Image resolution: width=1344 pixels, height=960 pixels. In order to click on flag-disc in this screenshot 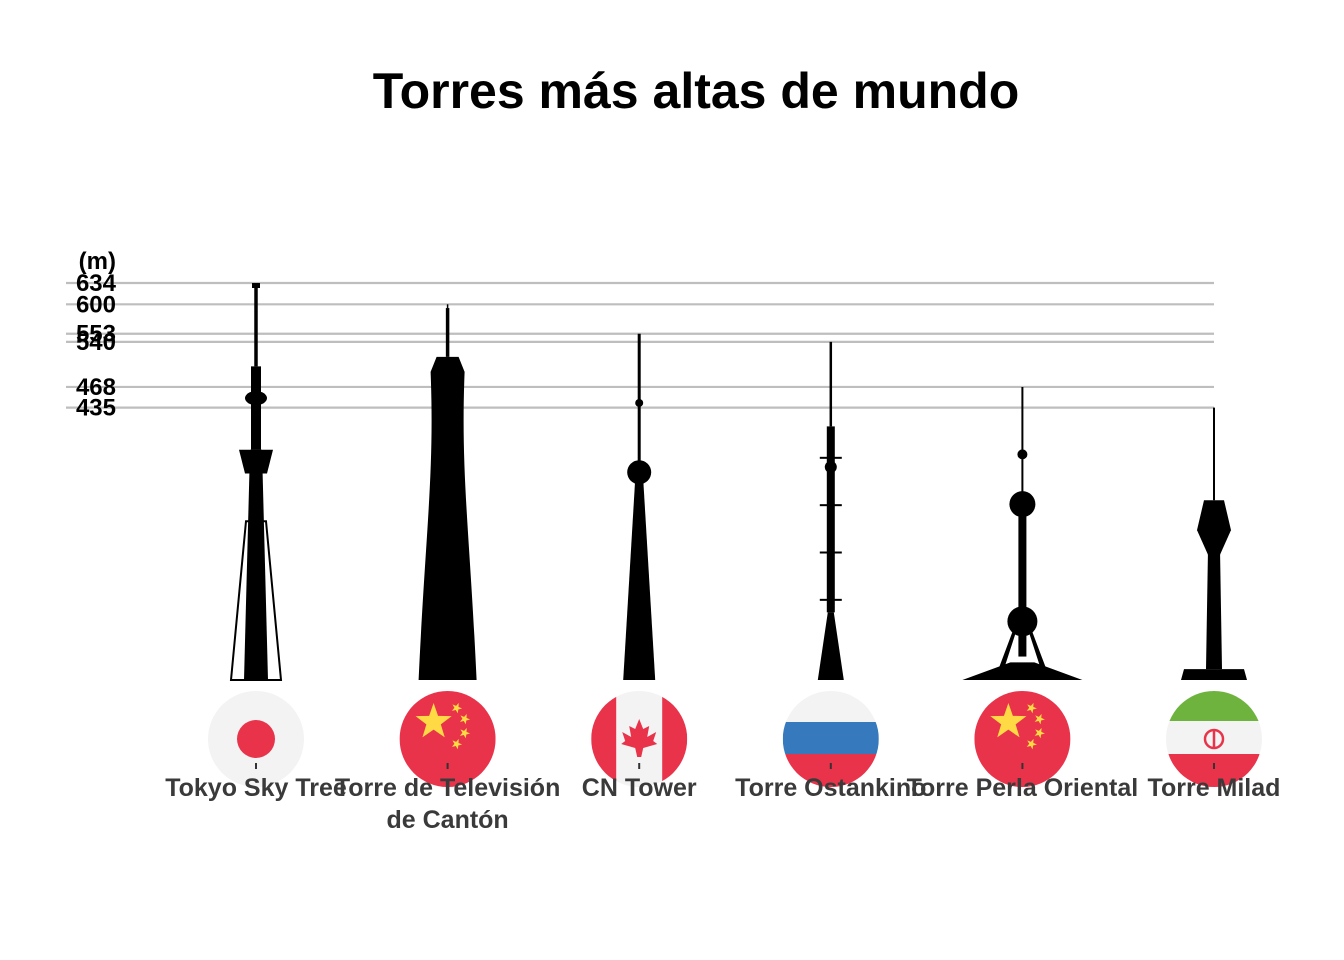, I will do `click(256, 739)`.